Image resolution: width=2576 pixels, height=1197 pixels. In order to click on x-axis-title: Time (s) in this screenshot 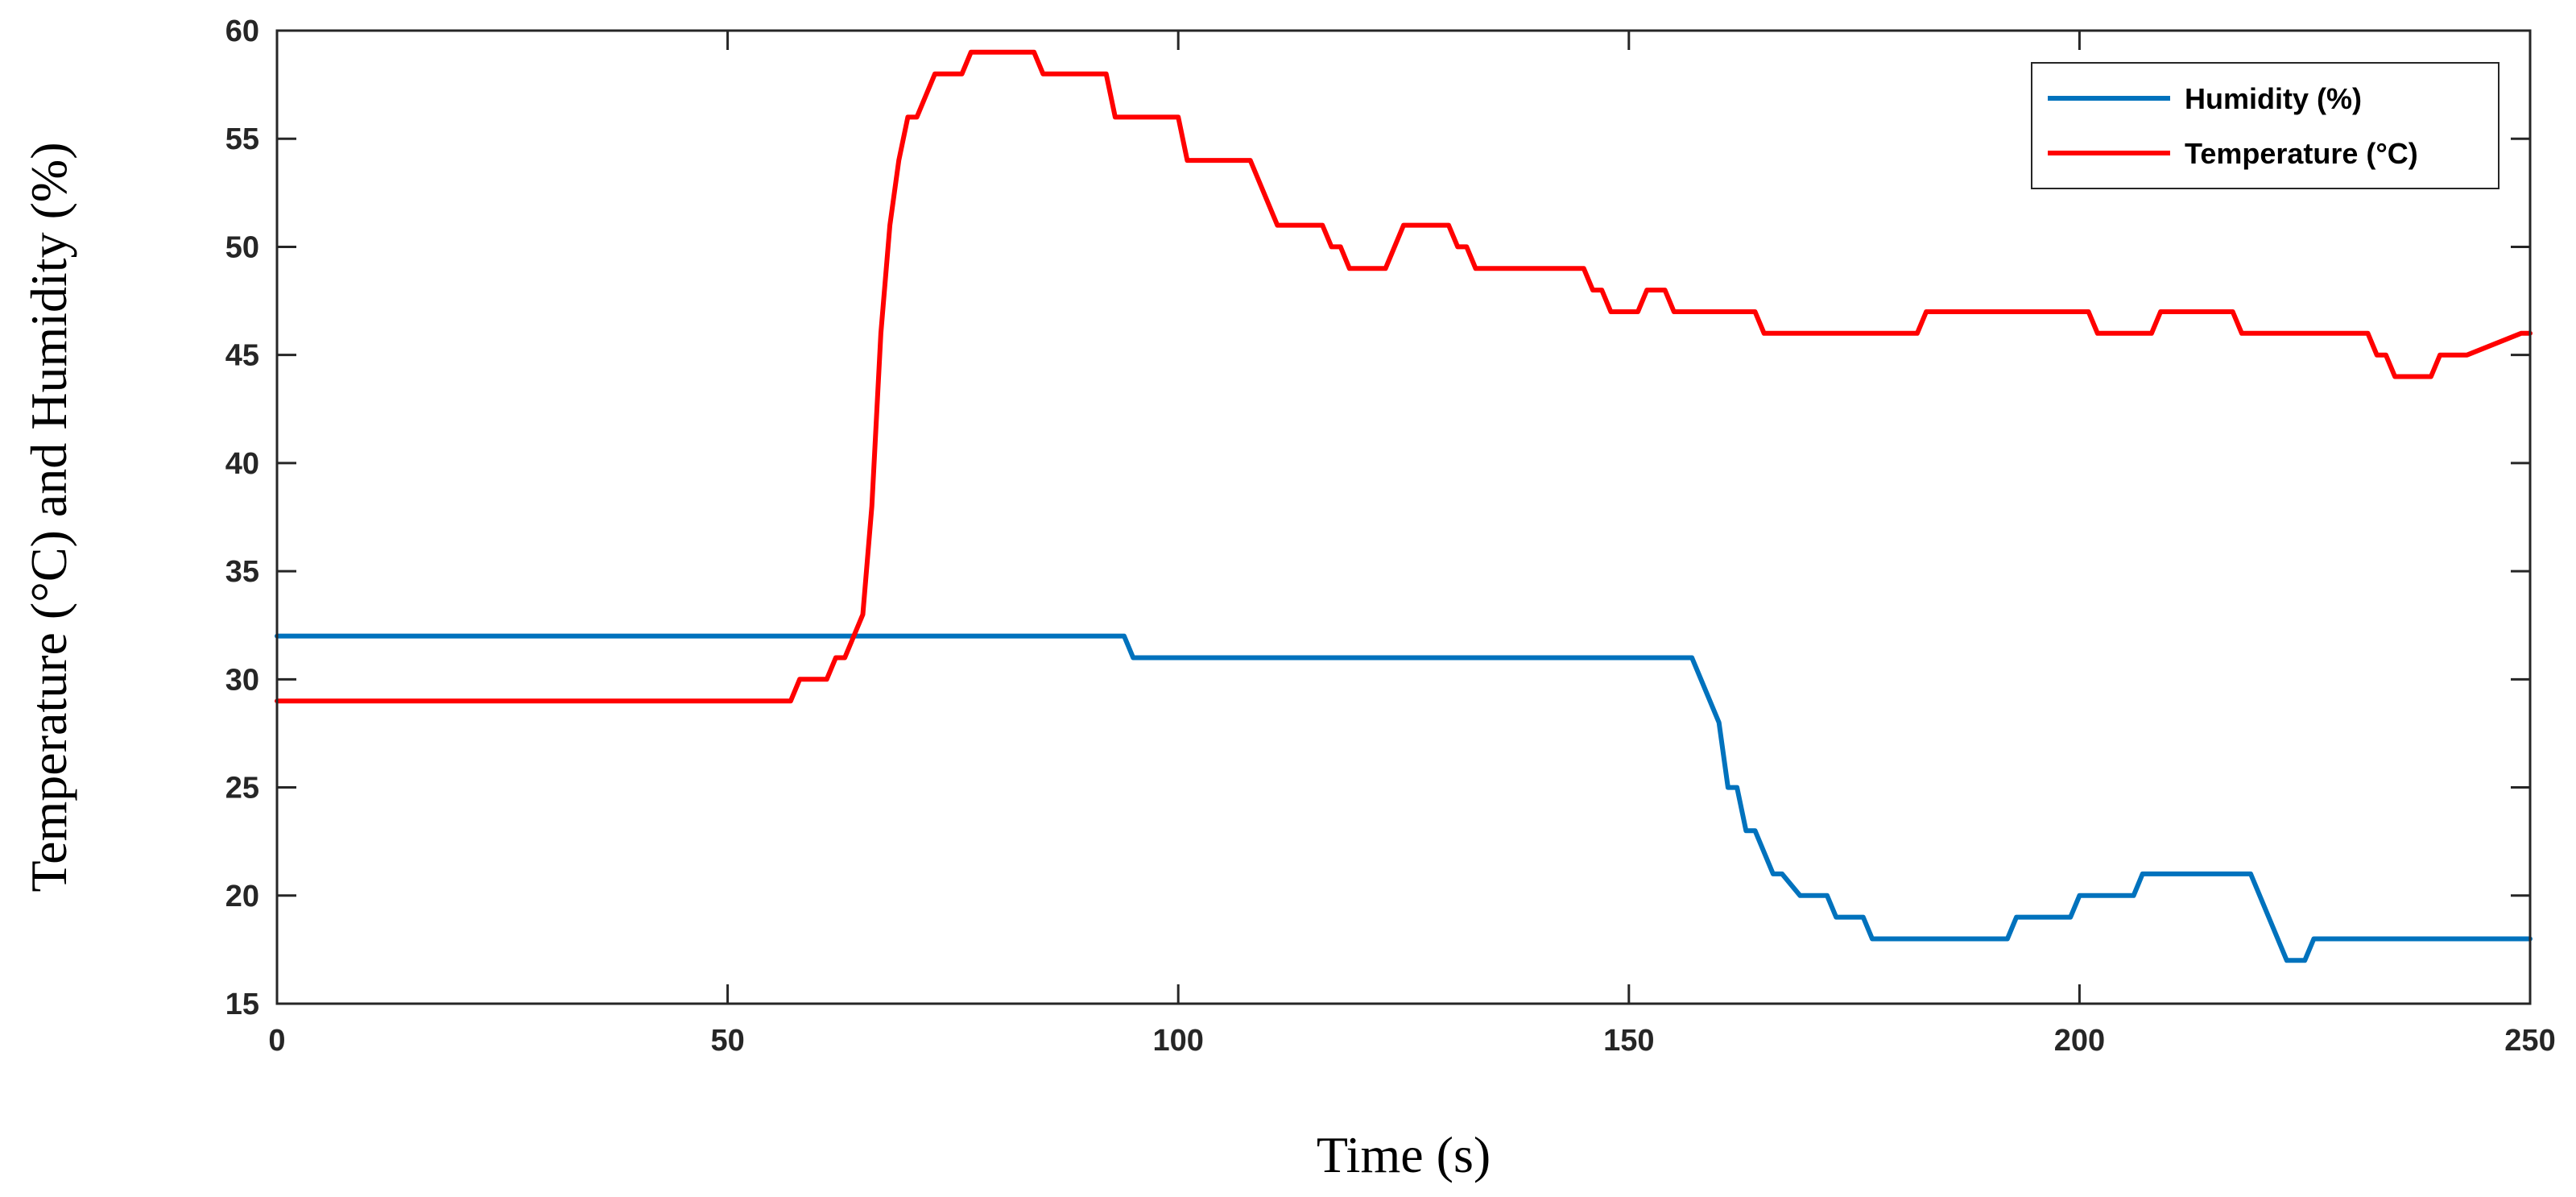, I will do `click(1404, 1155)`.